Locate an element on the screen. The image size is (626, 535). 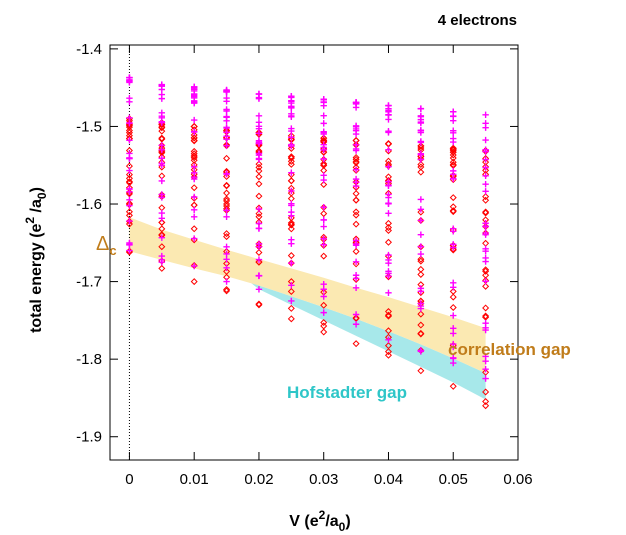
x-tick-label: 0 is located at coordinates (129, 479).